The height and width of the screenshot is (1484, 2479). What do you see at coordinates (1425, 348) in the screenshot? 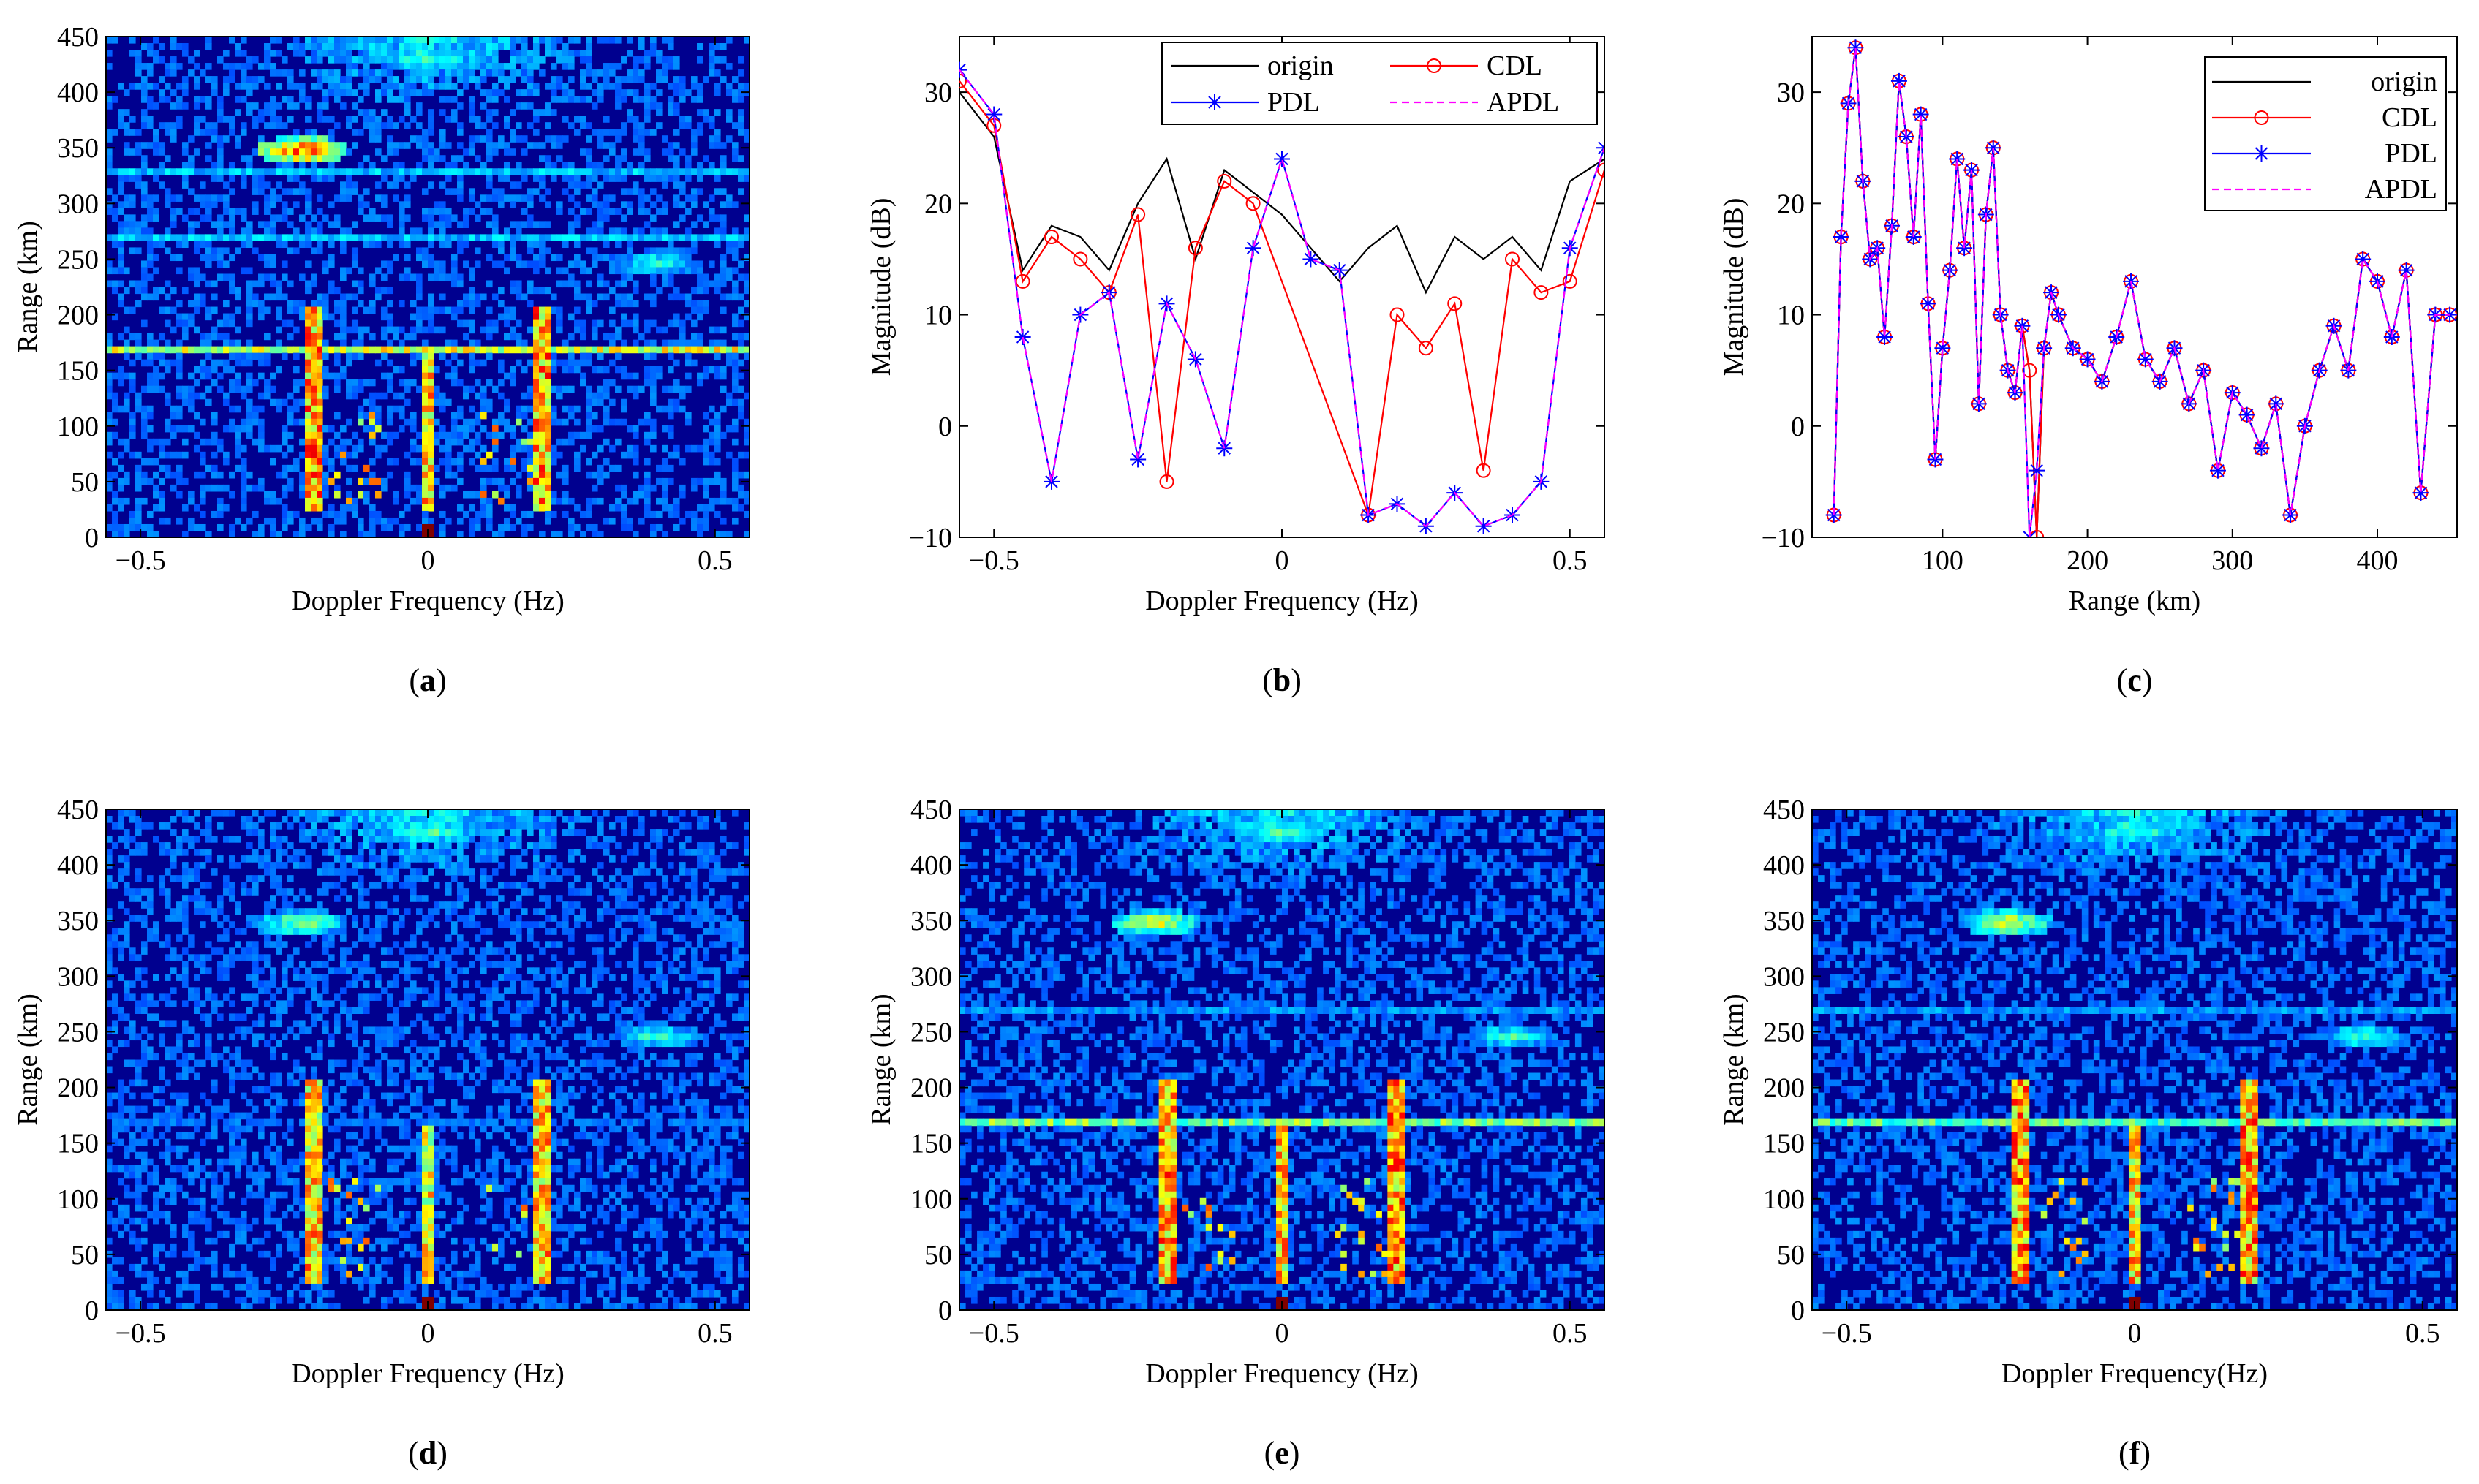
I see `data-point-cdl` at bounding box center [1425, 348].